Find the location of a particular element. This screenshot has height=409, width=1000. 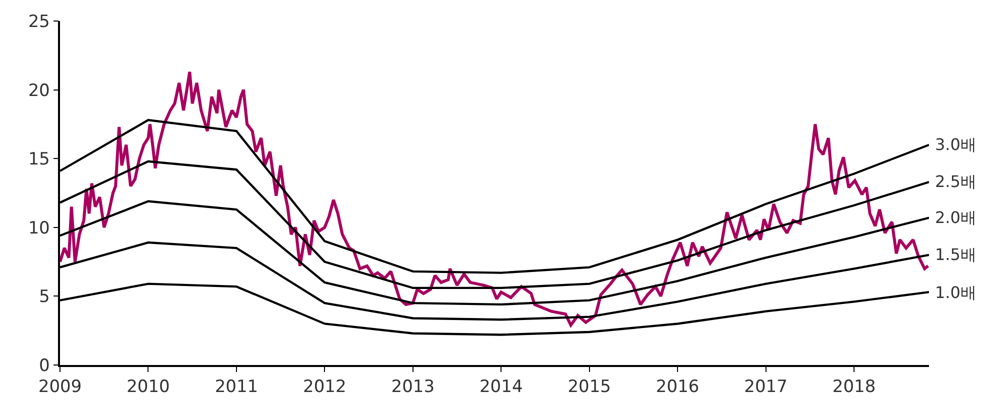

x-tick-label: 2014 is located at coordinates (501, 387).